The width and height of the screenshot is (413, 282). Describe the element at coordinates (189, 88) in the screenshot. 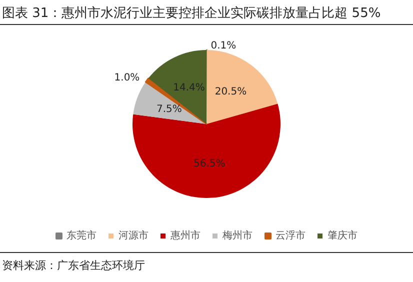

I see `data-label: 14.4%` at that location.